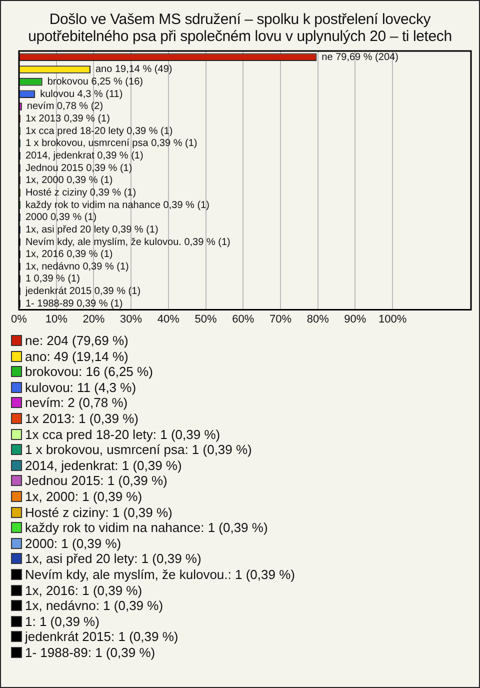  What do you see at coordinates (360, 57) in the screenshot?
I see `category-label: ne 79,69 % (204)` at bounding box center [360, 57].